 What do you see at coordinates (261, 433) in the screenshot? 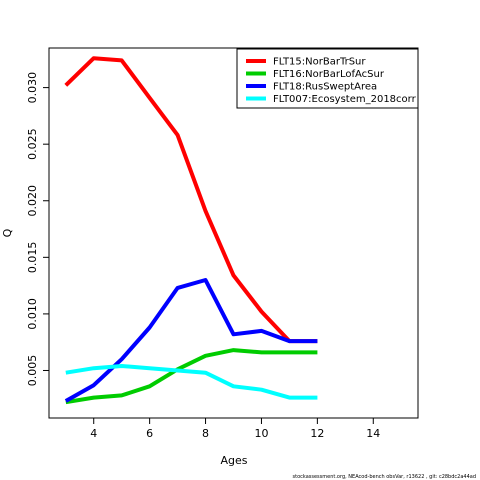
I see `x-tick-label: 10` at bounding box center [261, 433].